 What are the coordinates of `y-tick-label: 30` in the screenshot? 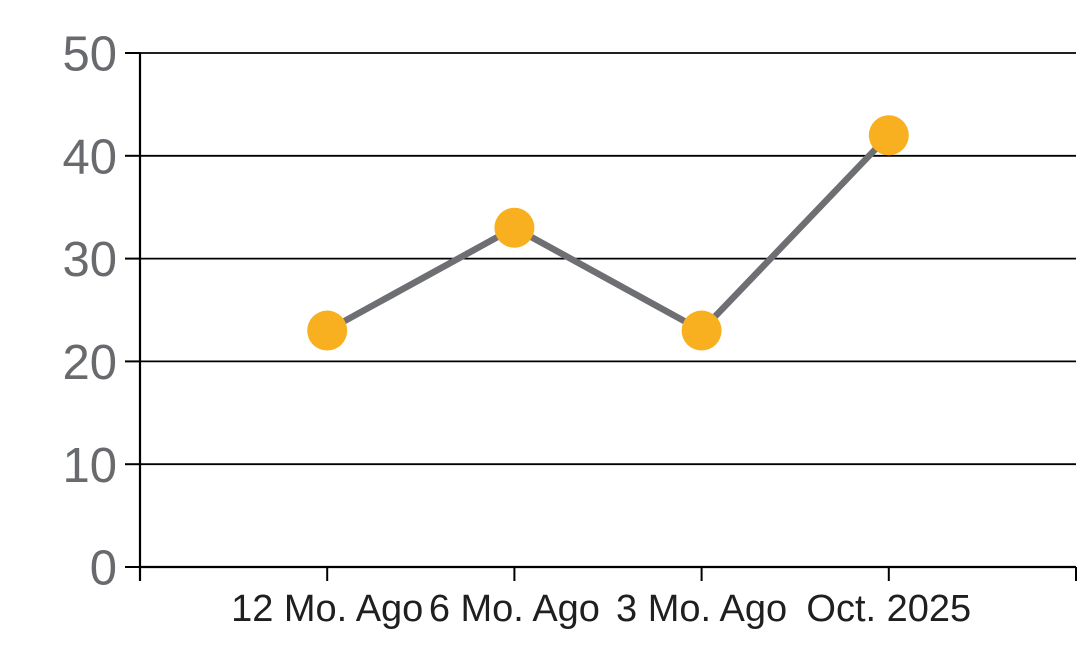 It's located at (89, 260).